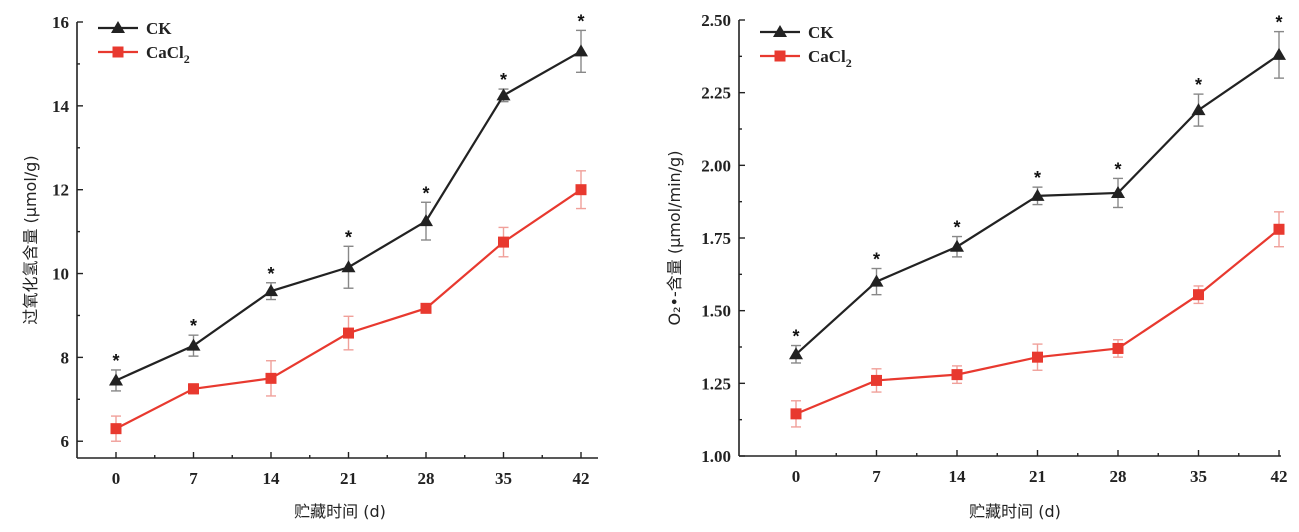 The image size is (1299, 532). Describe the element at coordinates (65, 357) in the screenshot. I see `y-tick-label: 8` at that location.